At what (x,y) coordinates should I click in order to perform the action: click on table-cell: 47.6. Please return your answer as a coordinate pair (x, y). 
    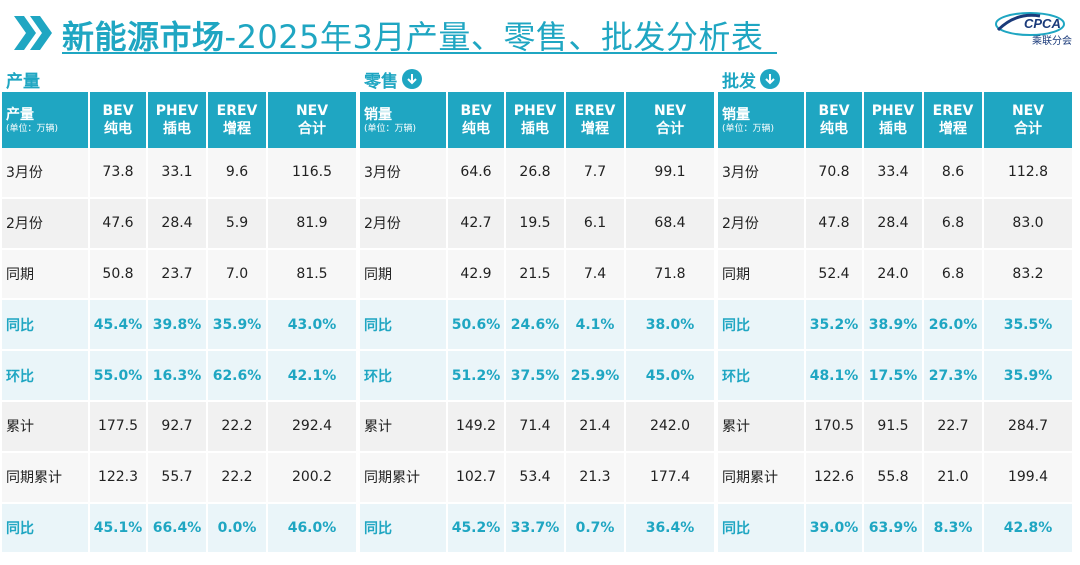
    Looking at the image, I should click on (119, 224).